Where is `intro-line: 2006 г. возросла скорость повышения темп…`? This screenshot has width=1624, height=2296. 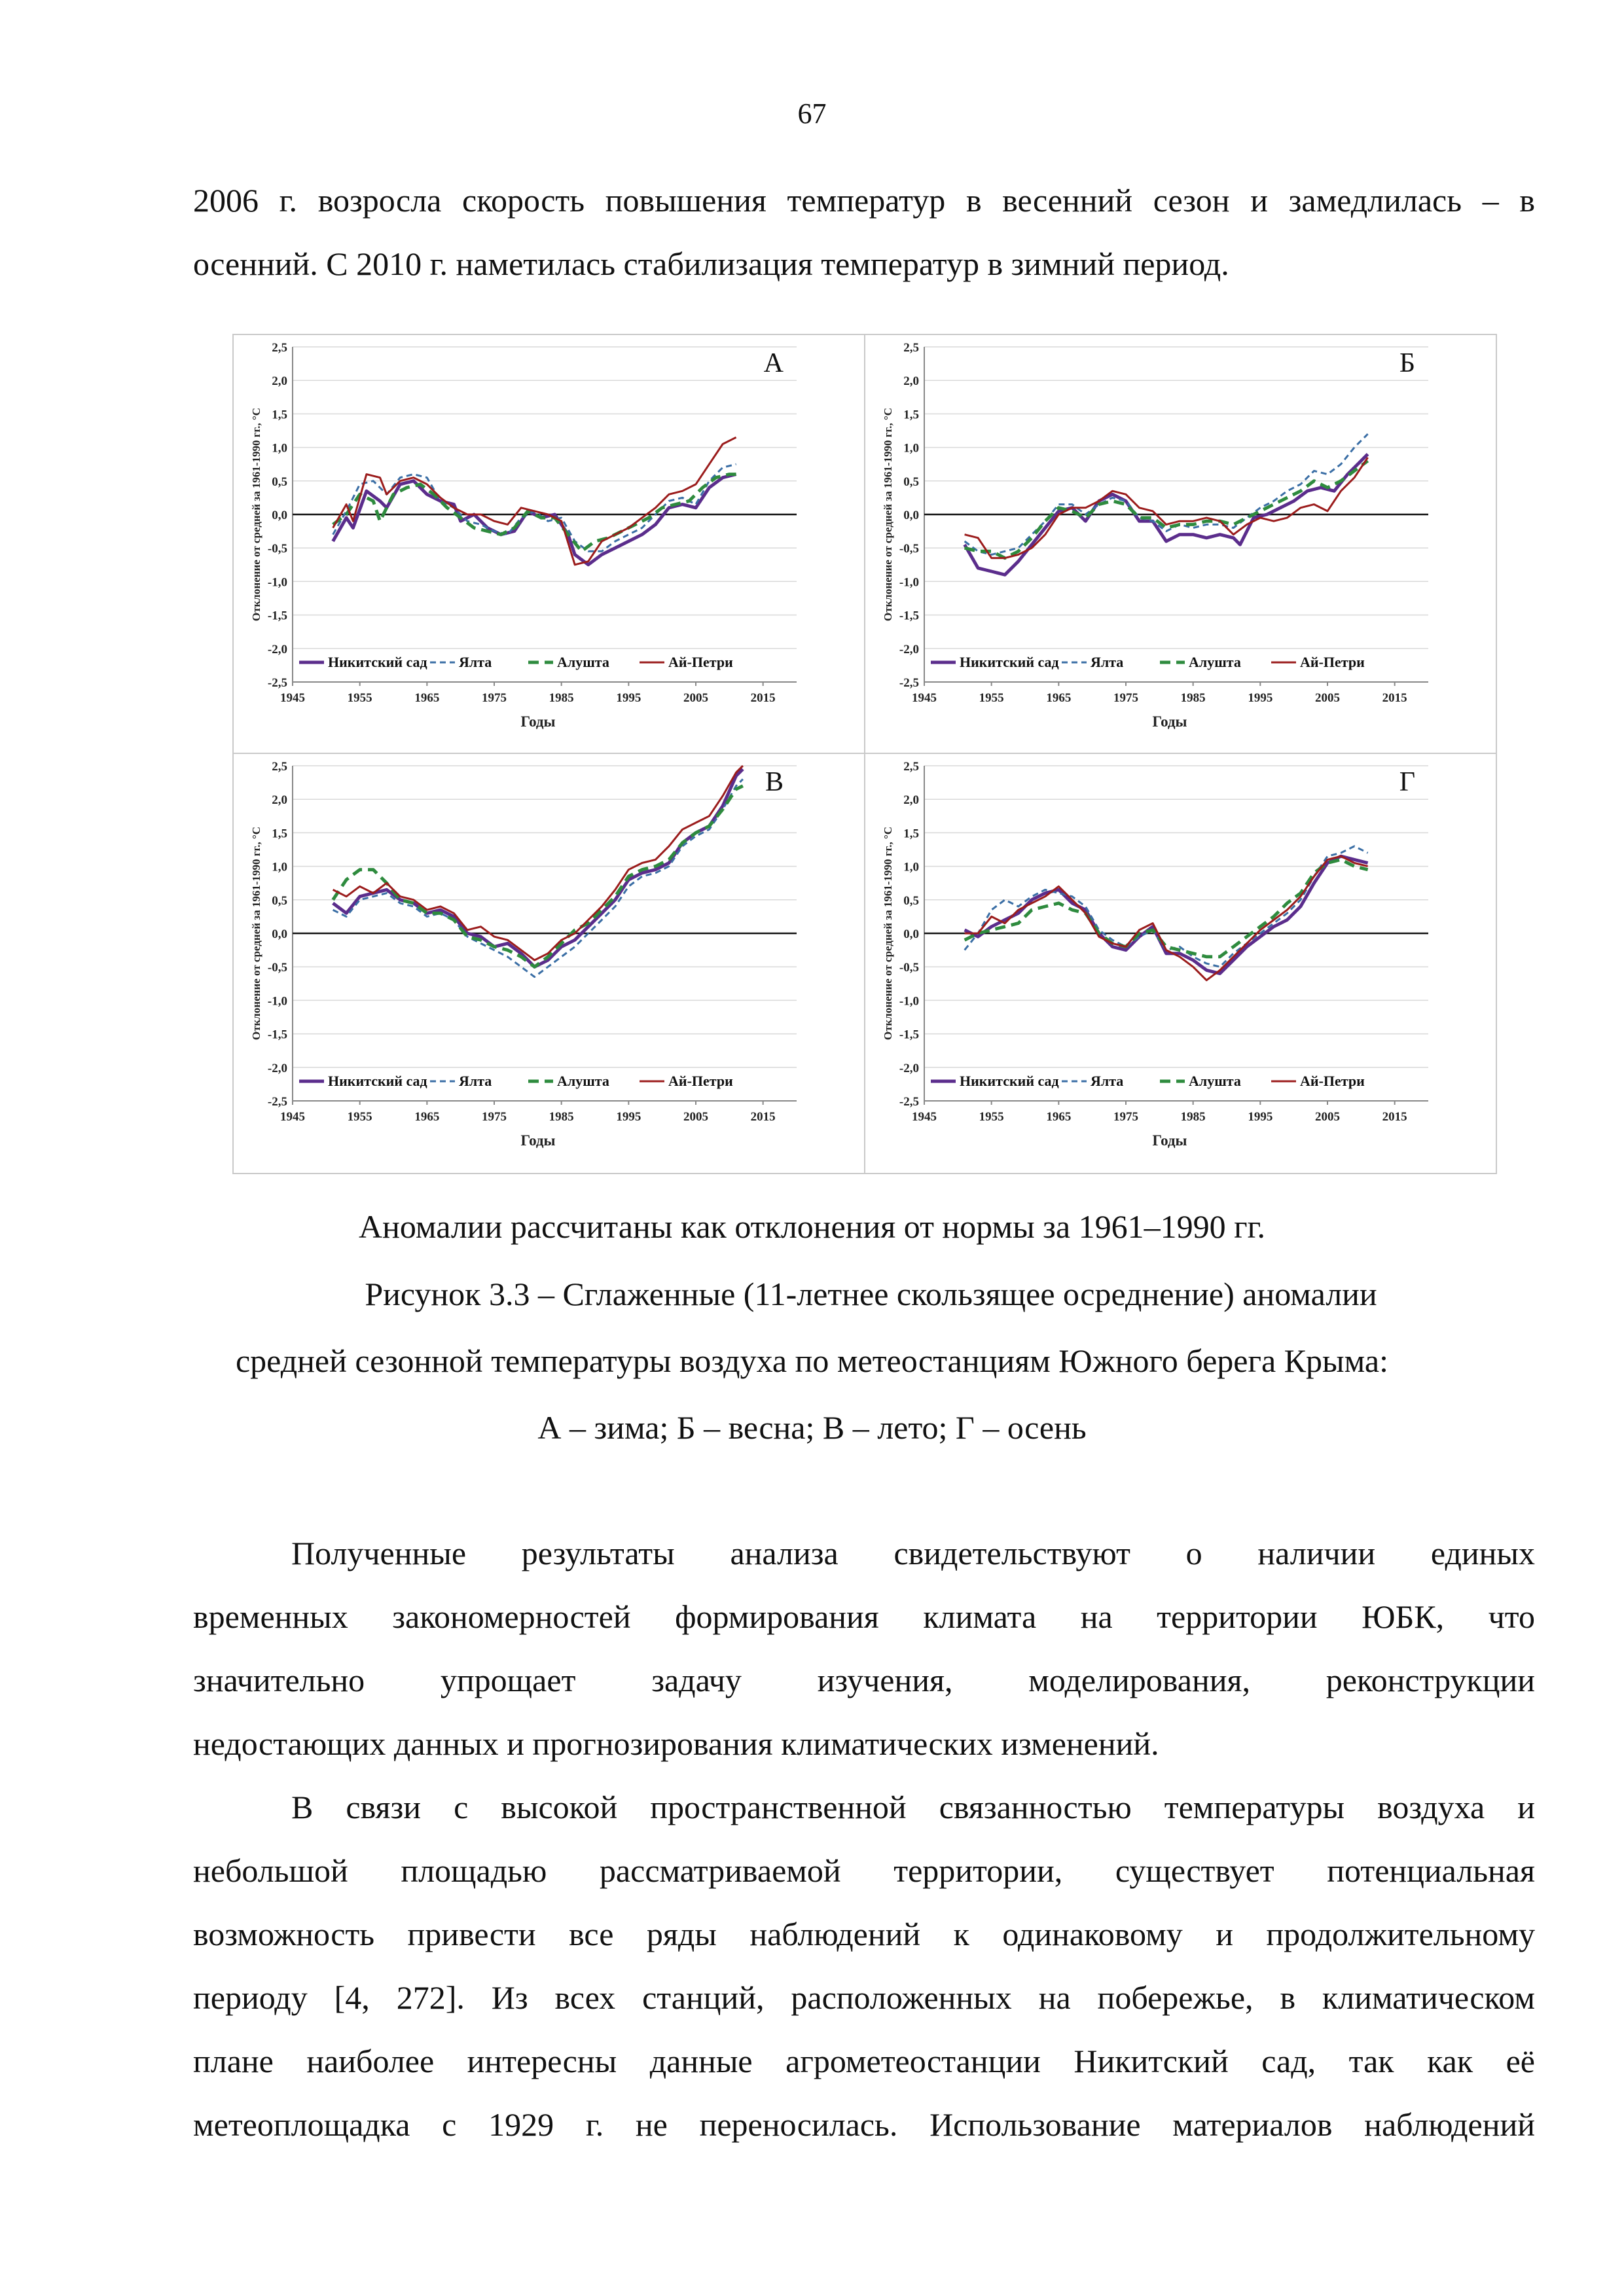 intro-line: 2006 г. возросла скорость повышения темп… is located at coordinates (864, 200).